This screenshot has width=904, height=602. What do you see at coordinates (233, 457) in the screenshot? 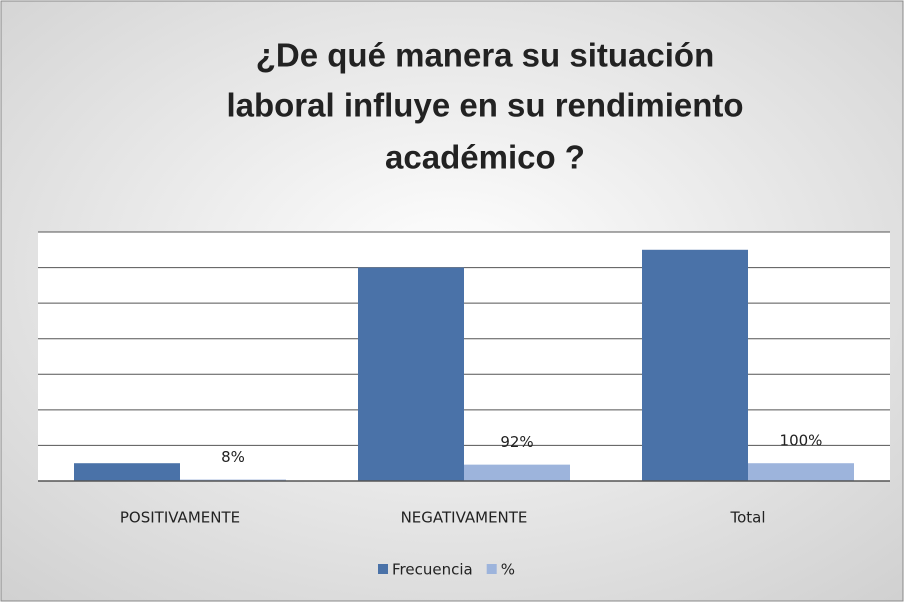
I see `data-label: 8%` at bounding box center [233, 457].